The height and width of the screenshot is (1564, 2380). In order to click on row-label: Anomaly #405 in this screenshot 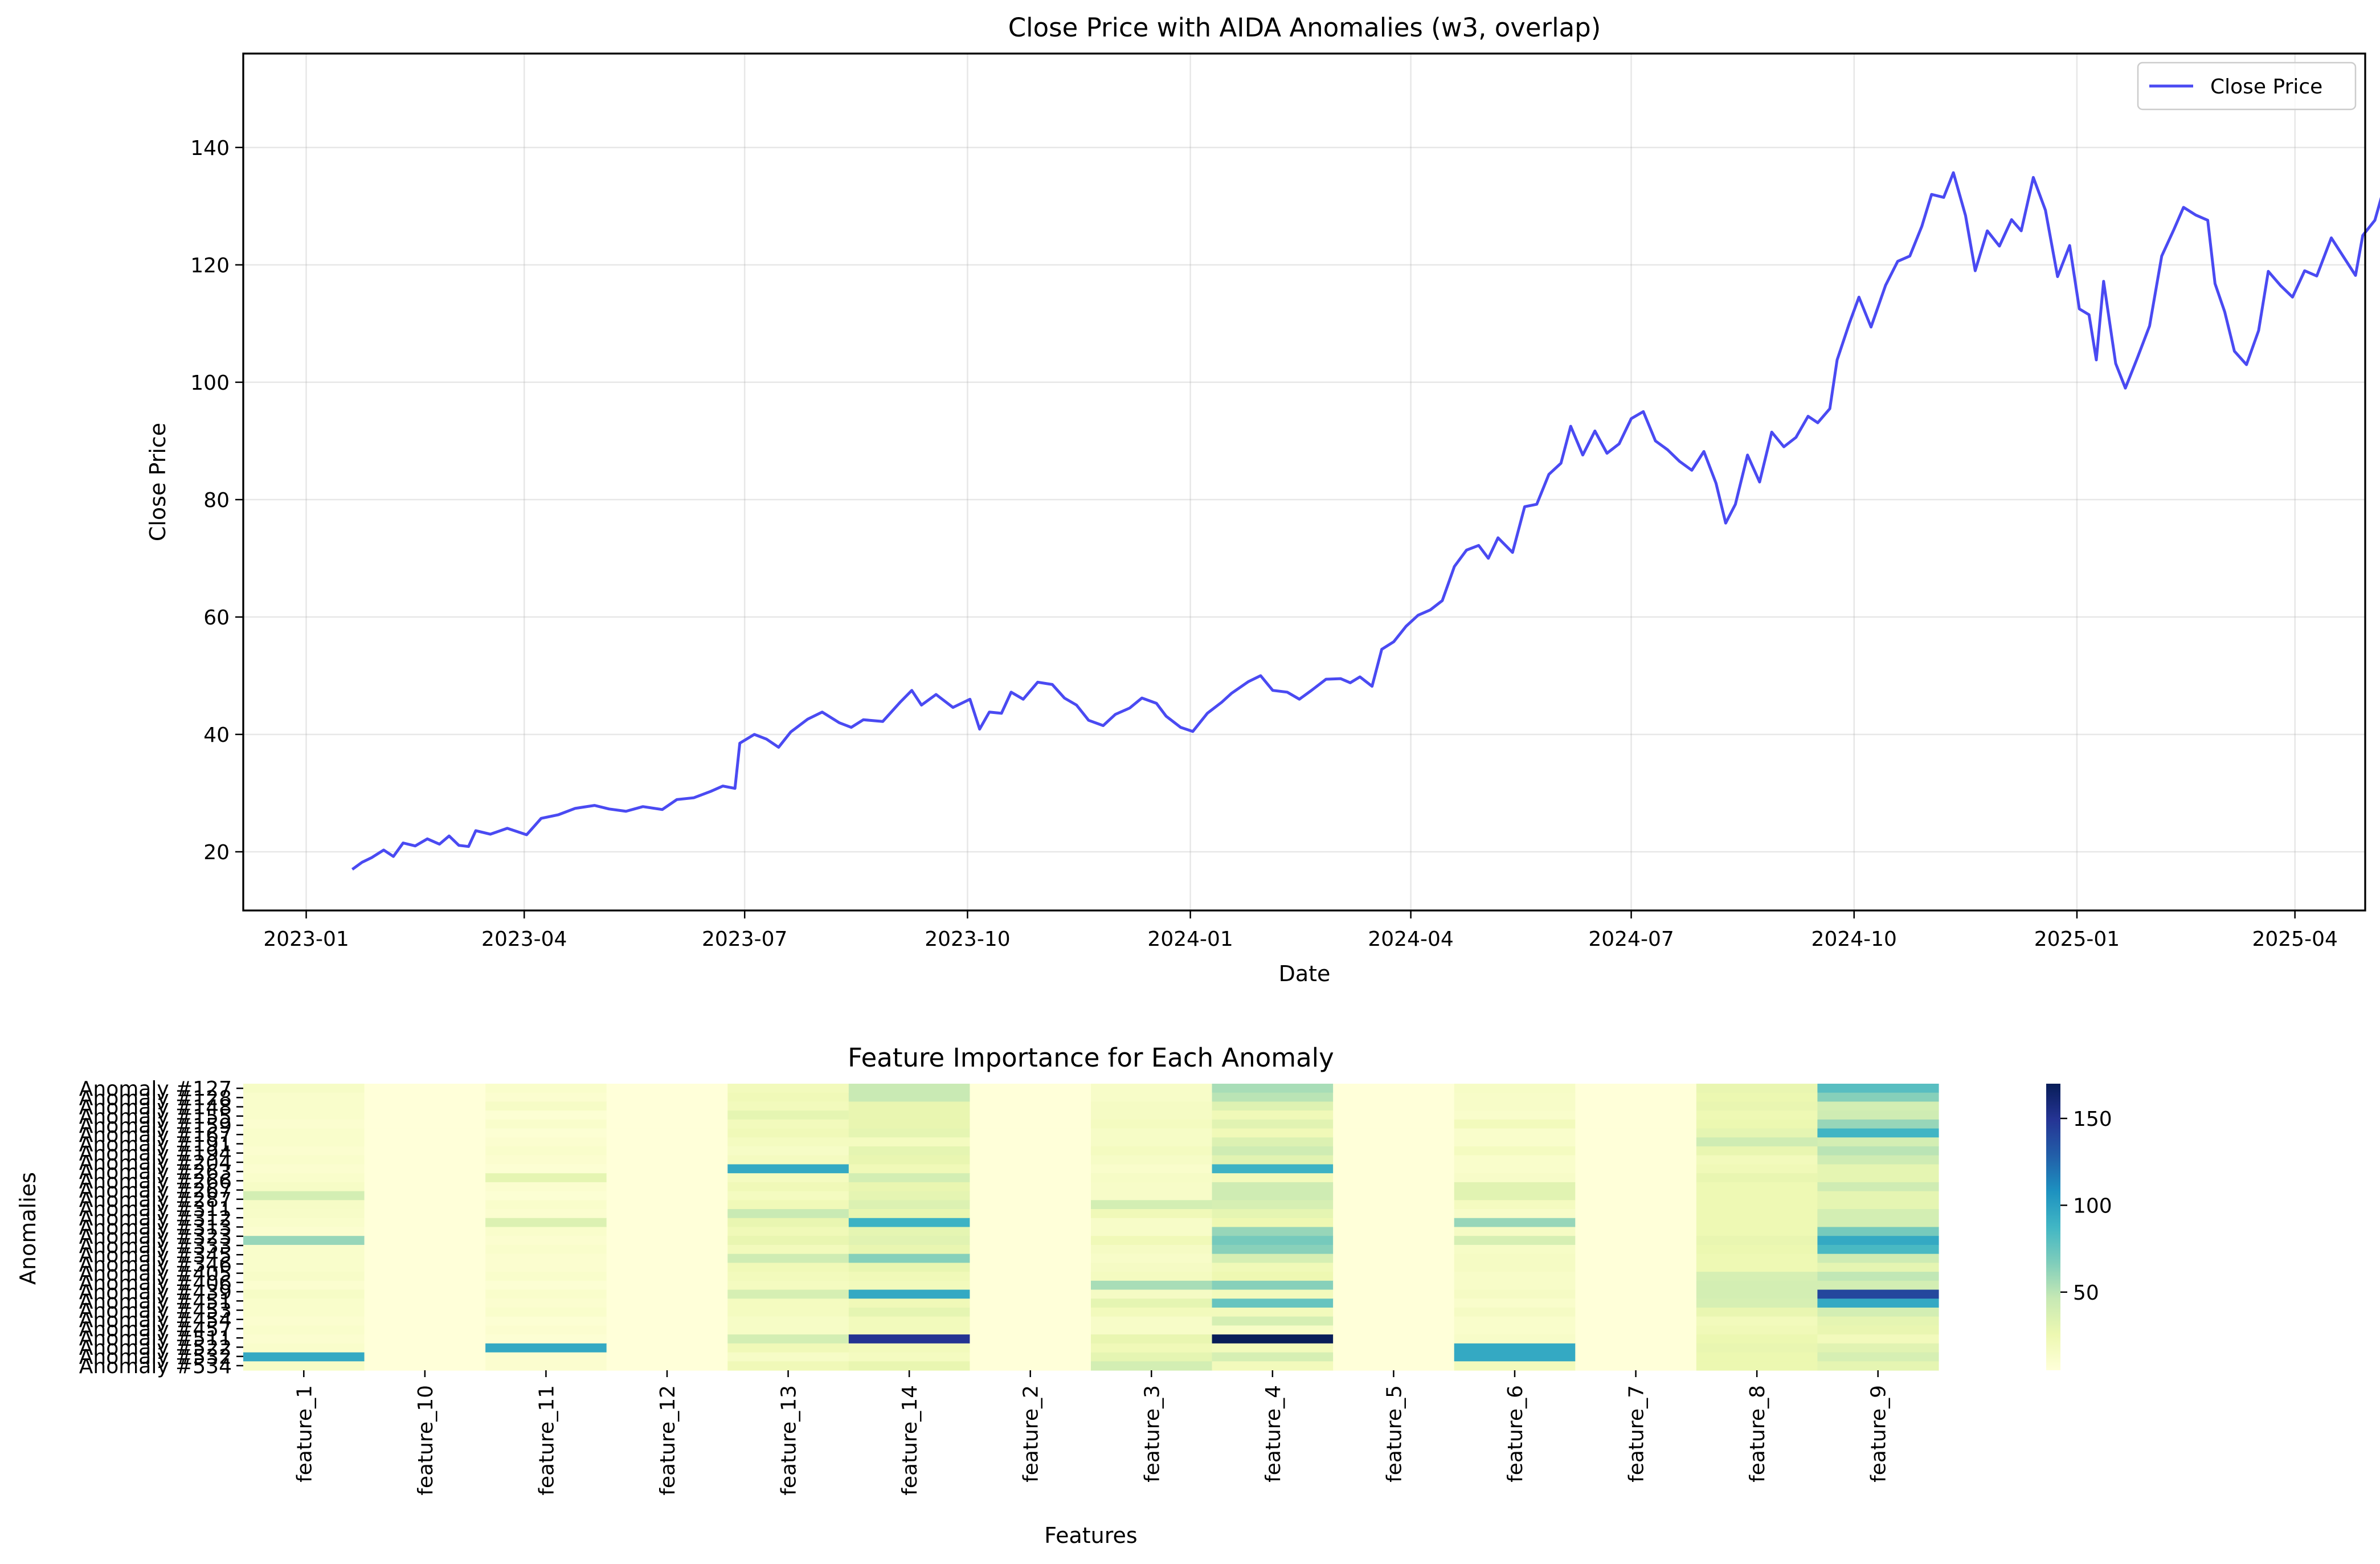, I will do `click(155, 1274)`.